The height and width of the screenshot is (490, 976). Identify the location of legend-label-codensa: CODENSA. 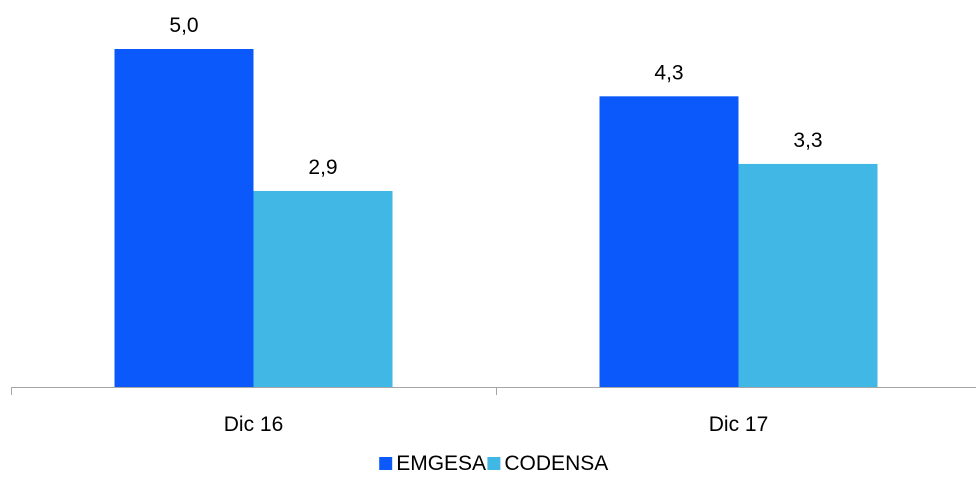
(556, 463).